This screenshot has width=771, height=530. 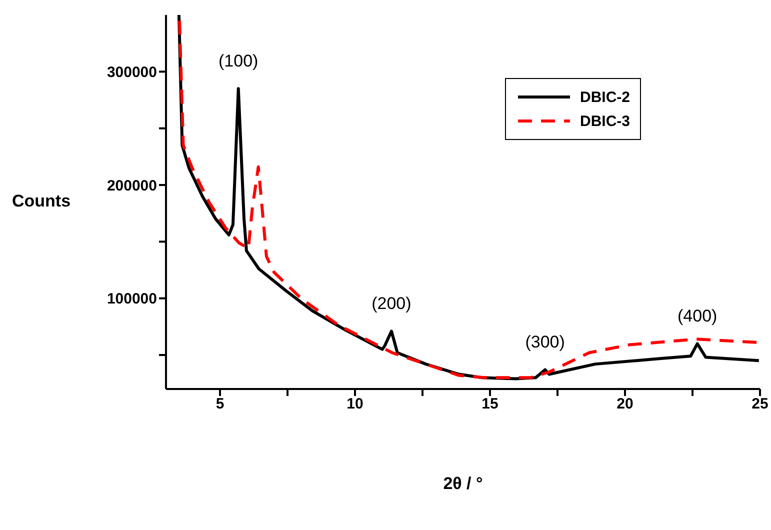 What do you see at coordinates (625, 404) in the screenshot?
I see `x-tick-label: 20` at bounding box center [625, 404].